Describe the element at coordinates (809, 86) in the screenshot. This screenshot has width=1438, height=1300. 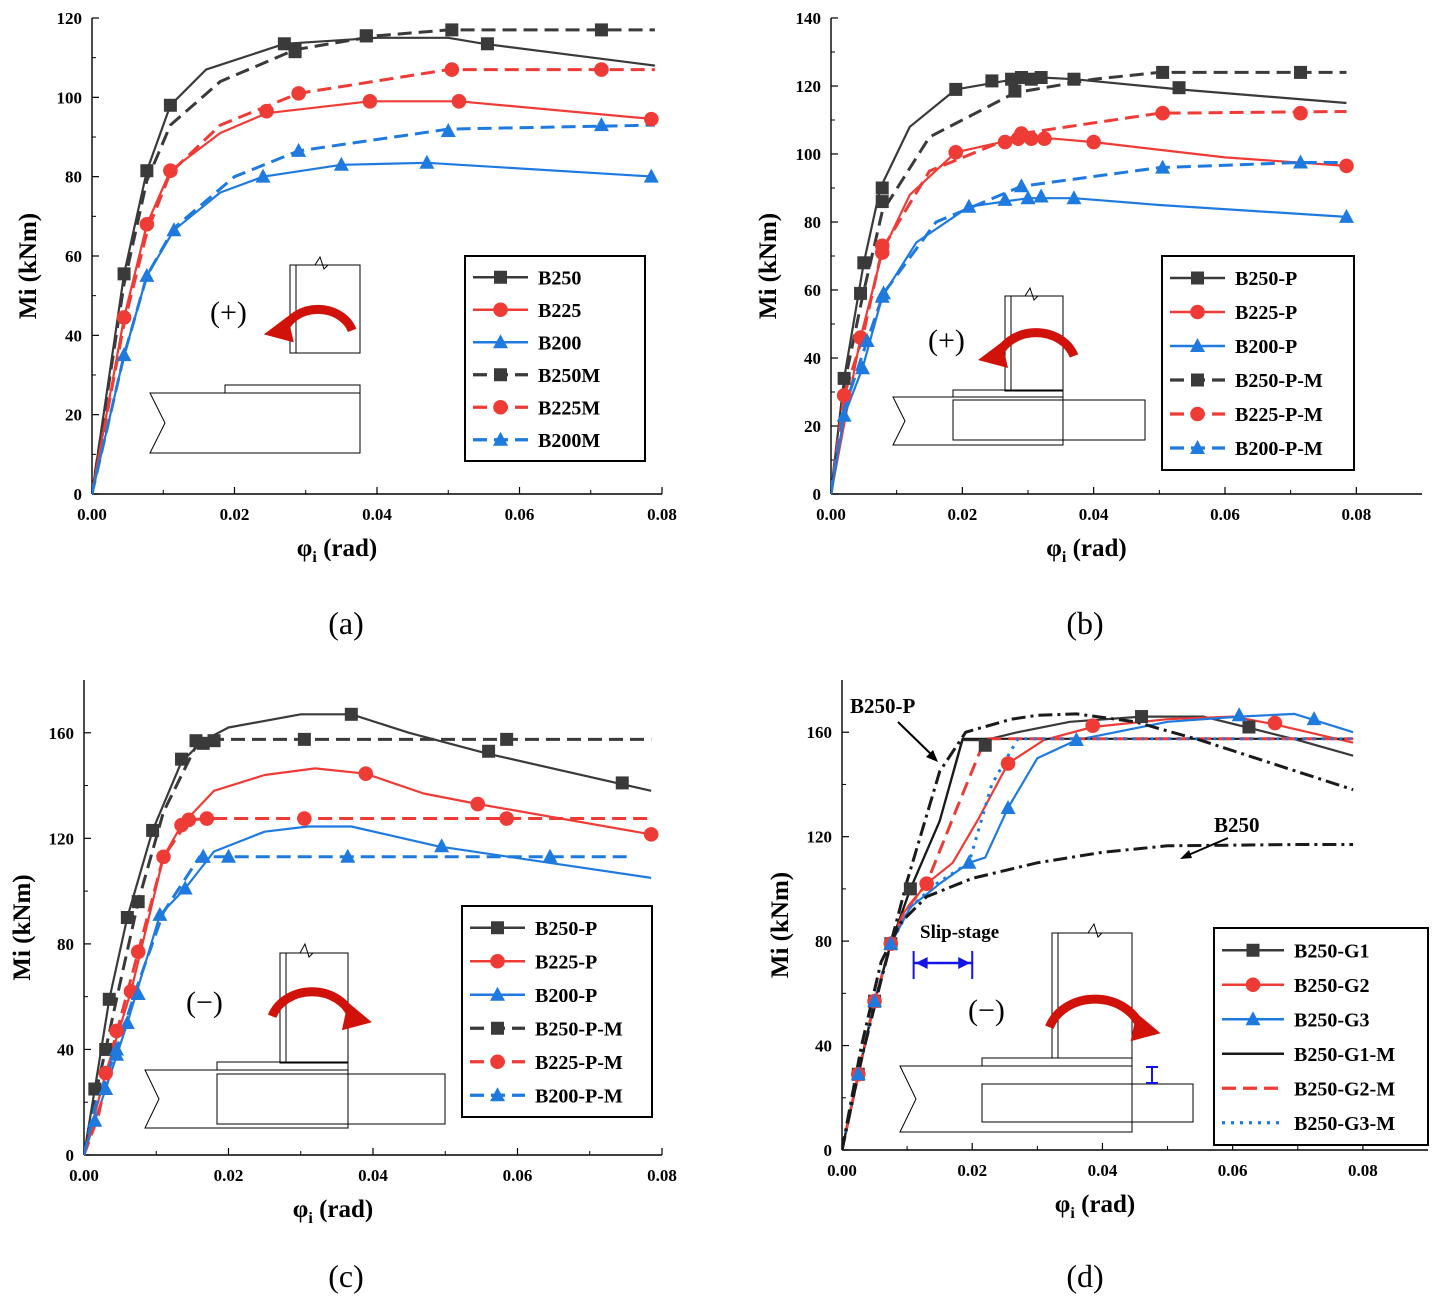
I see `y-tick-label: 120` at that location.